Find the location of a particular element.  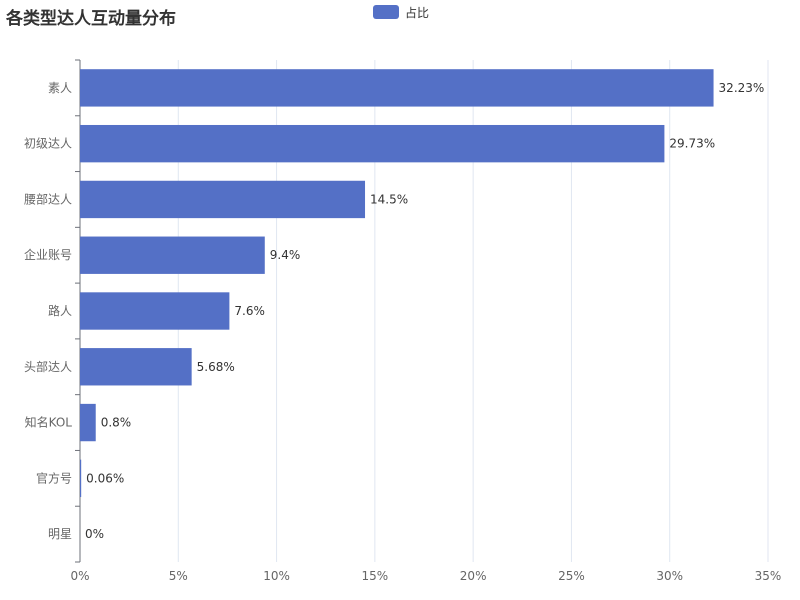

data-label: 0% is located at coordinates (94, 534).